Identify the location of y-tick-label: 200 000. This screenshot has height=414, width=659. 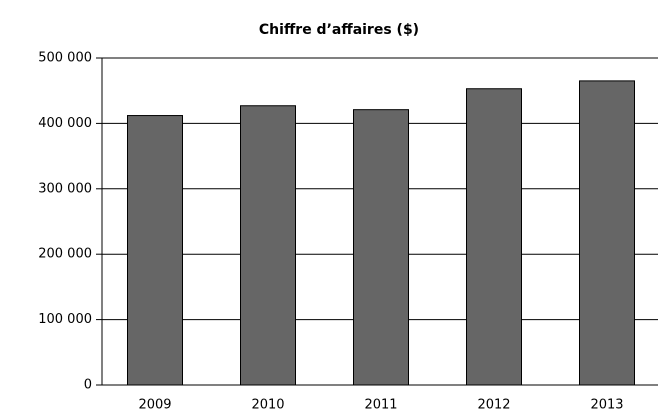
(65, 254).